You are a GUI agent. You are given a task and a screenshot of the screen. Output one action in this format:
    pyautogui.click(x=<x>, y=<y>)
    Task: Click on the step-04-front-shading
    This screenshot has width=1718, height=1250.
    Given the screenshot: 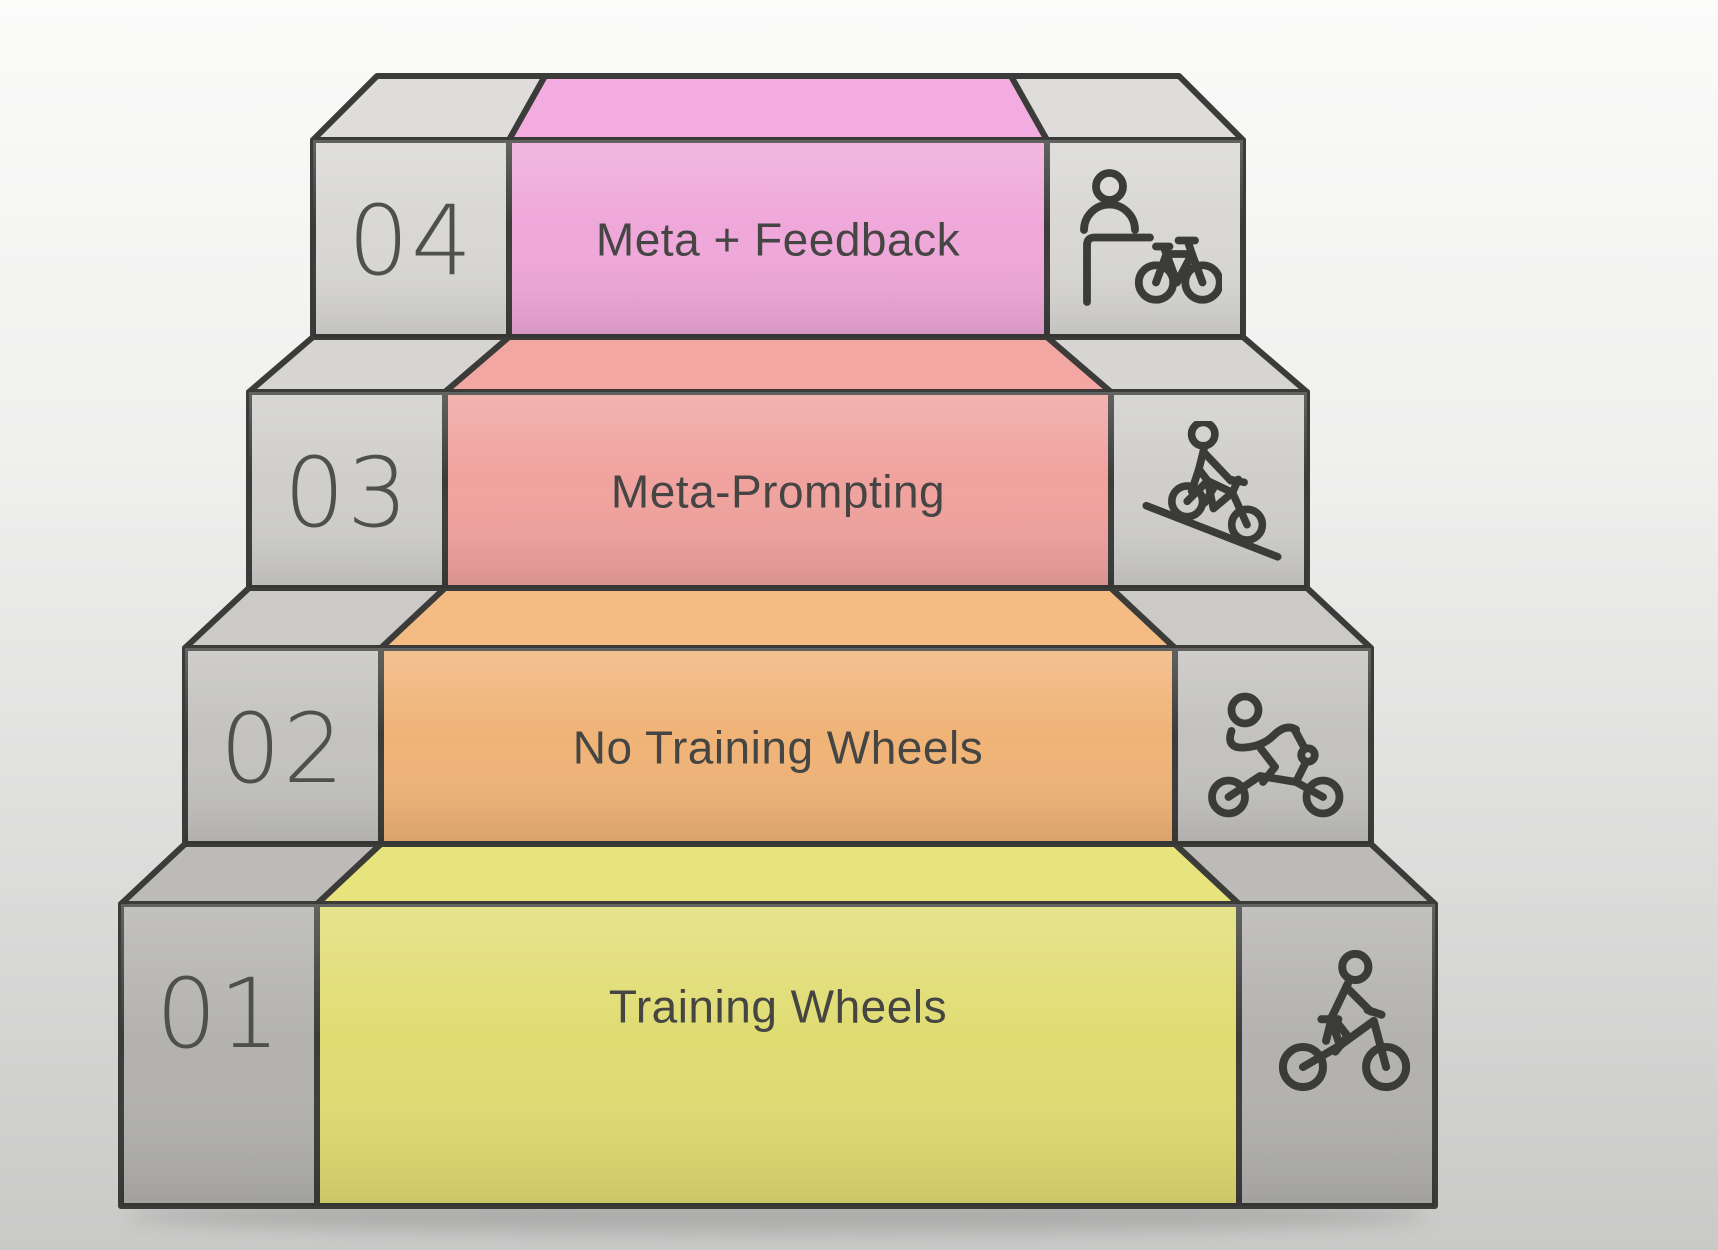 What is the action you would take?
    pyautogui.click(x=778, y=238)
    